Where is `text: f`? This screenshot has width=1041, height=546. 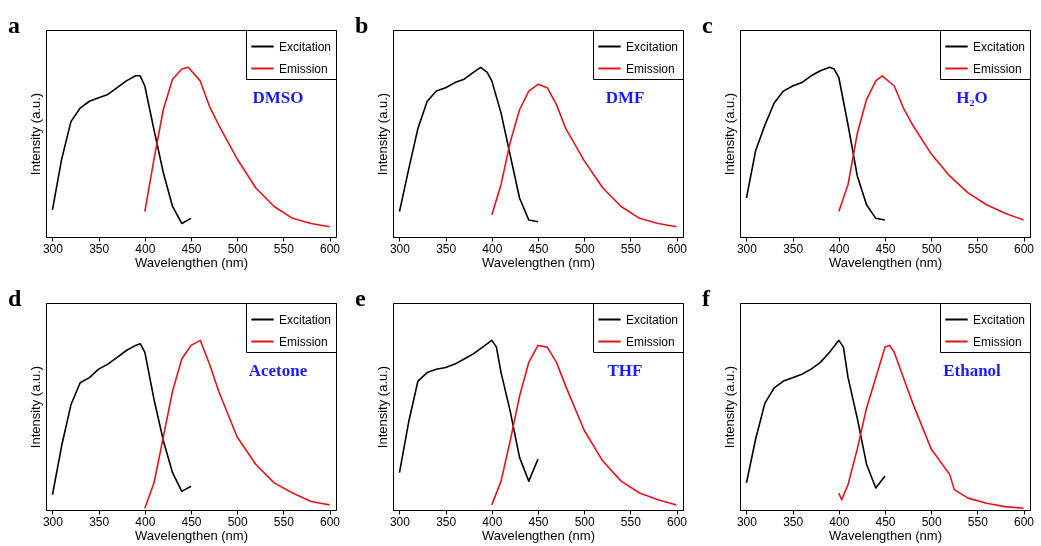 text: f is located at coordinates (706, 298).